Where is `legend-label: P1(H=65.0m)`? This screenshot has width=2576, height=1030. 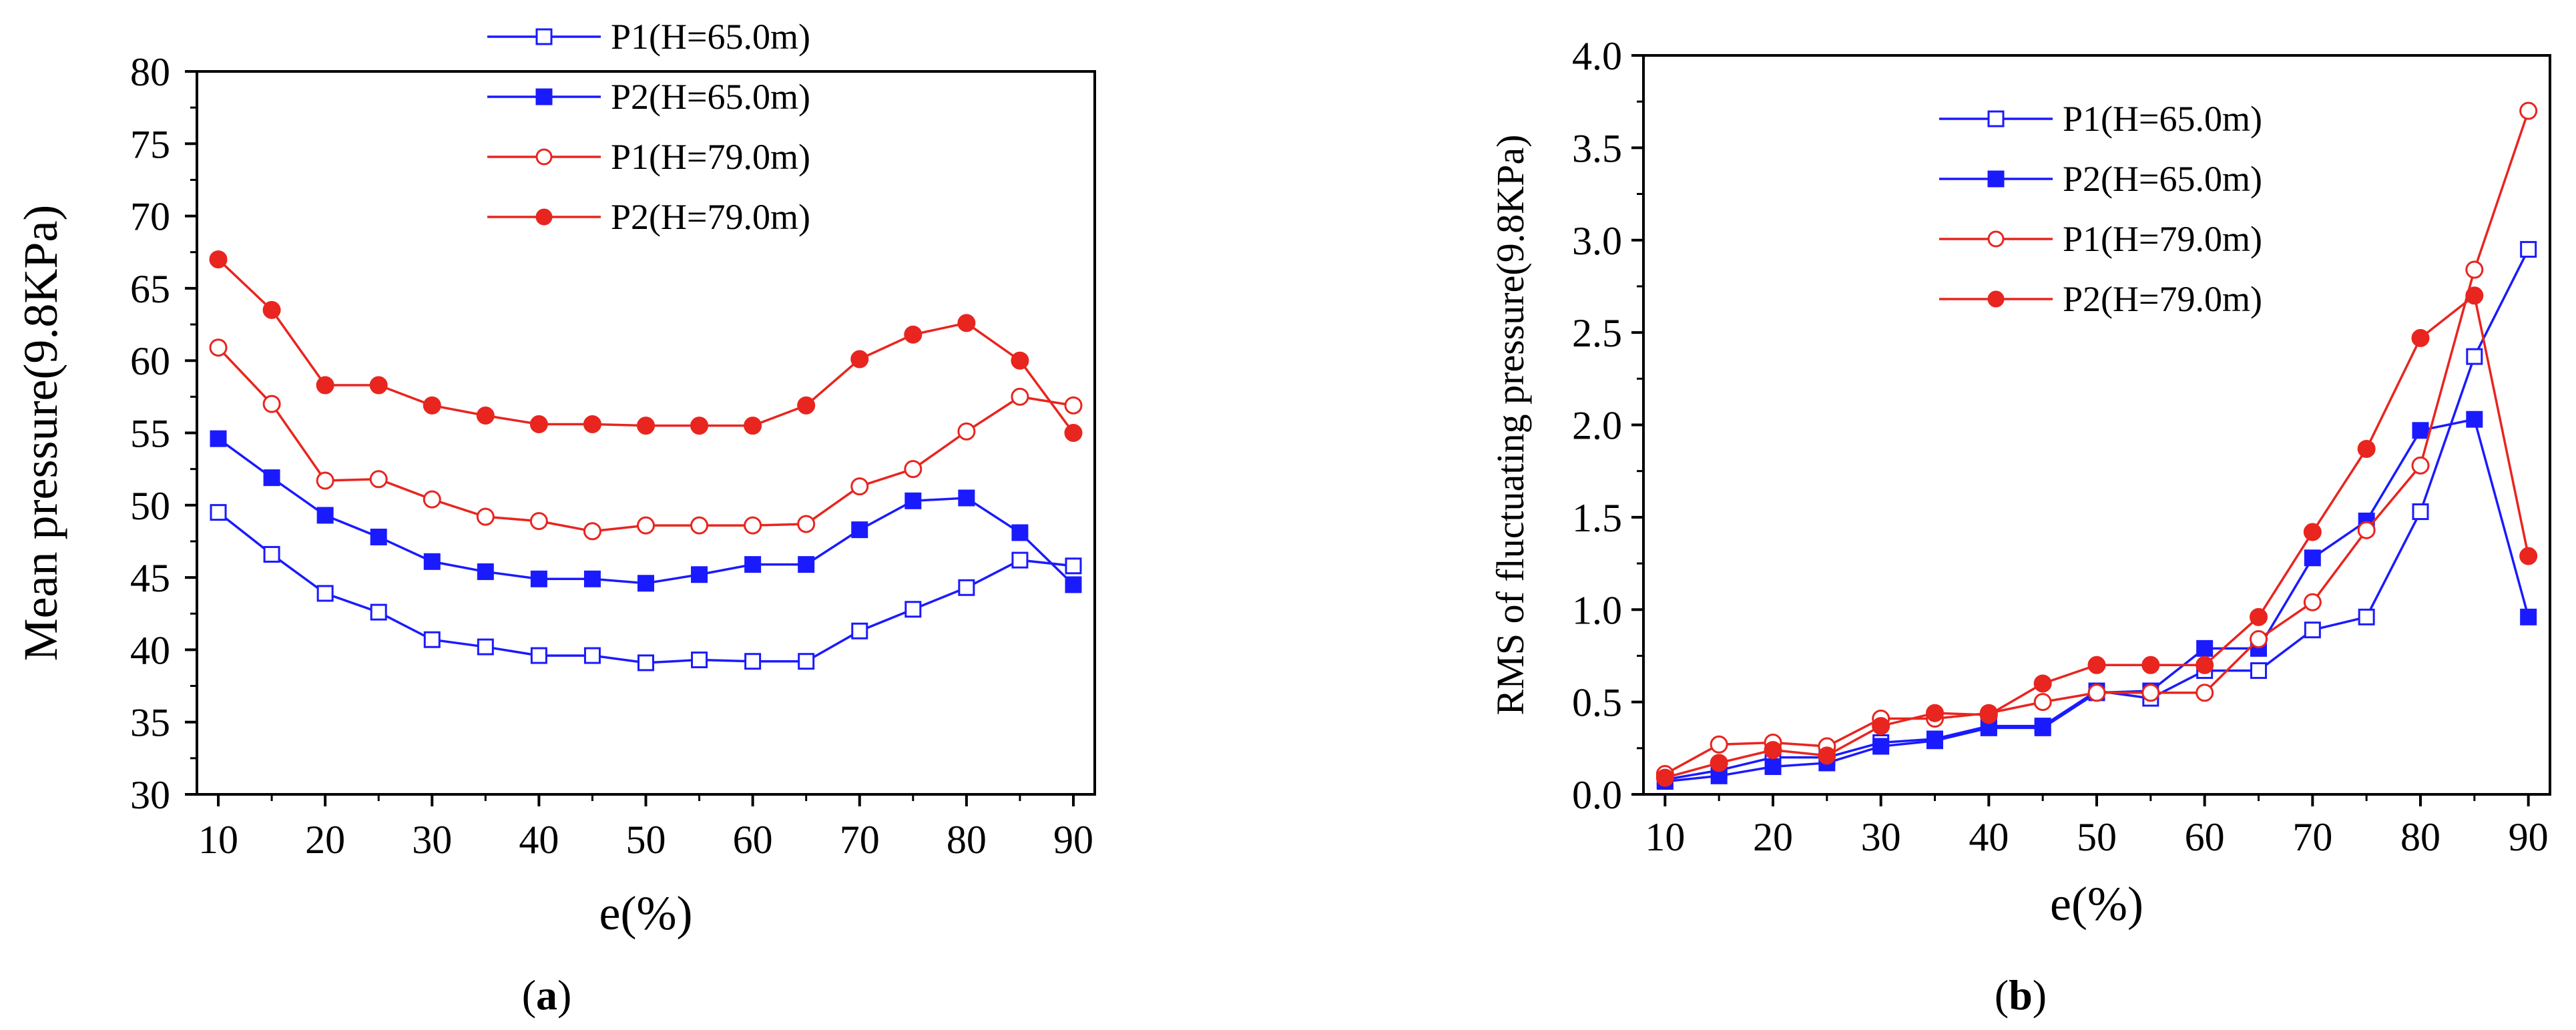 legend-label: P1(H=65.0m) is located at coordinates (710, 37).